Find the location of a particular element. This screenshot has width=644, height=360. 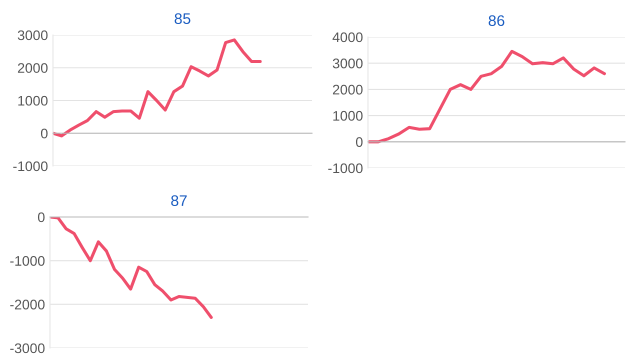

chart-title: 85 is located at coordinates (182, 18).